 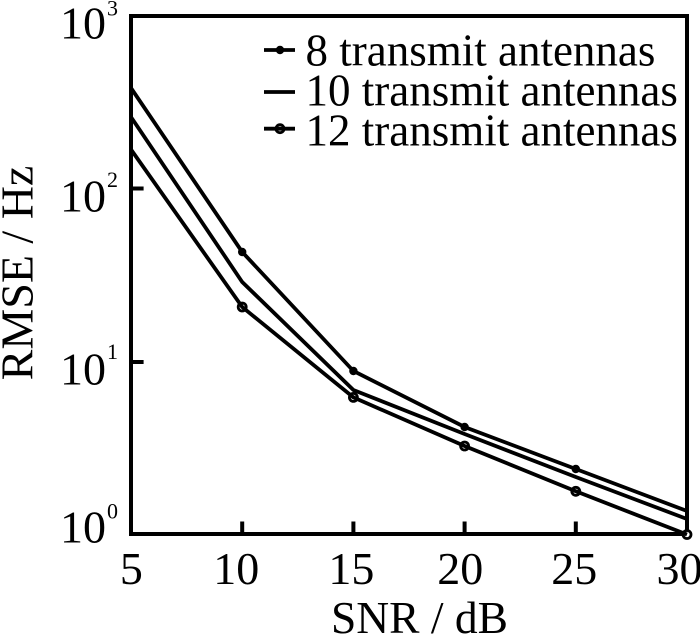 What do you see at coordinates (112, 351) in the screenshot?
I see `svg-text: 1` at bounding box center [112, 351].